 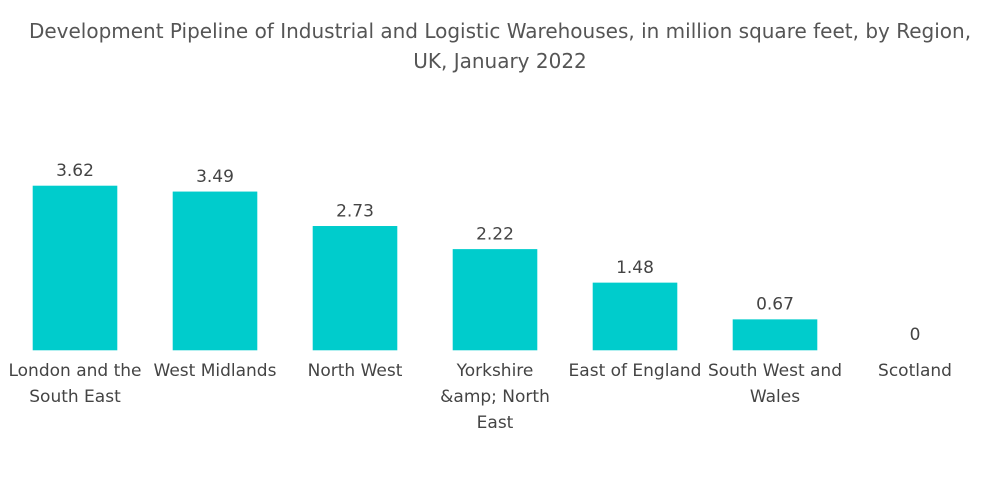 I want to click on x-tick-label: South West and Wales, so click(x=775, y=384).